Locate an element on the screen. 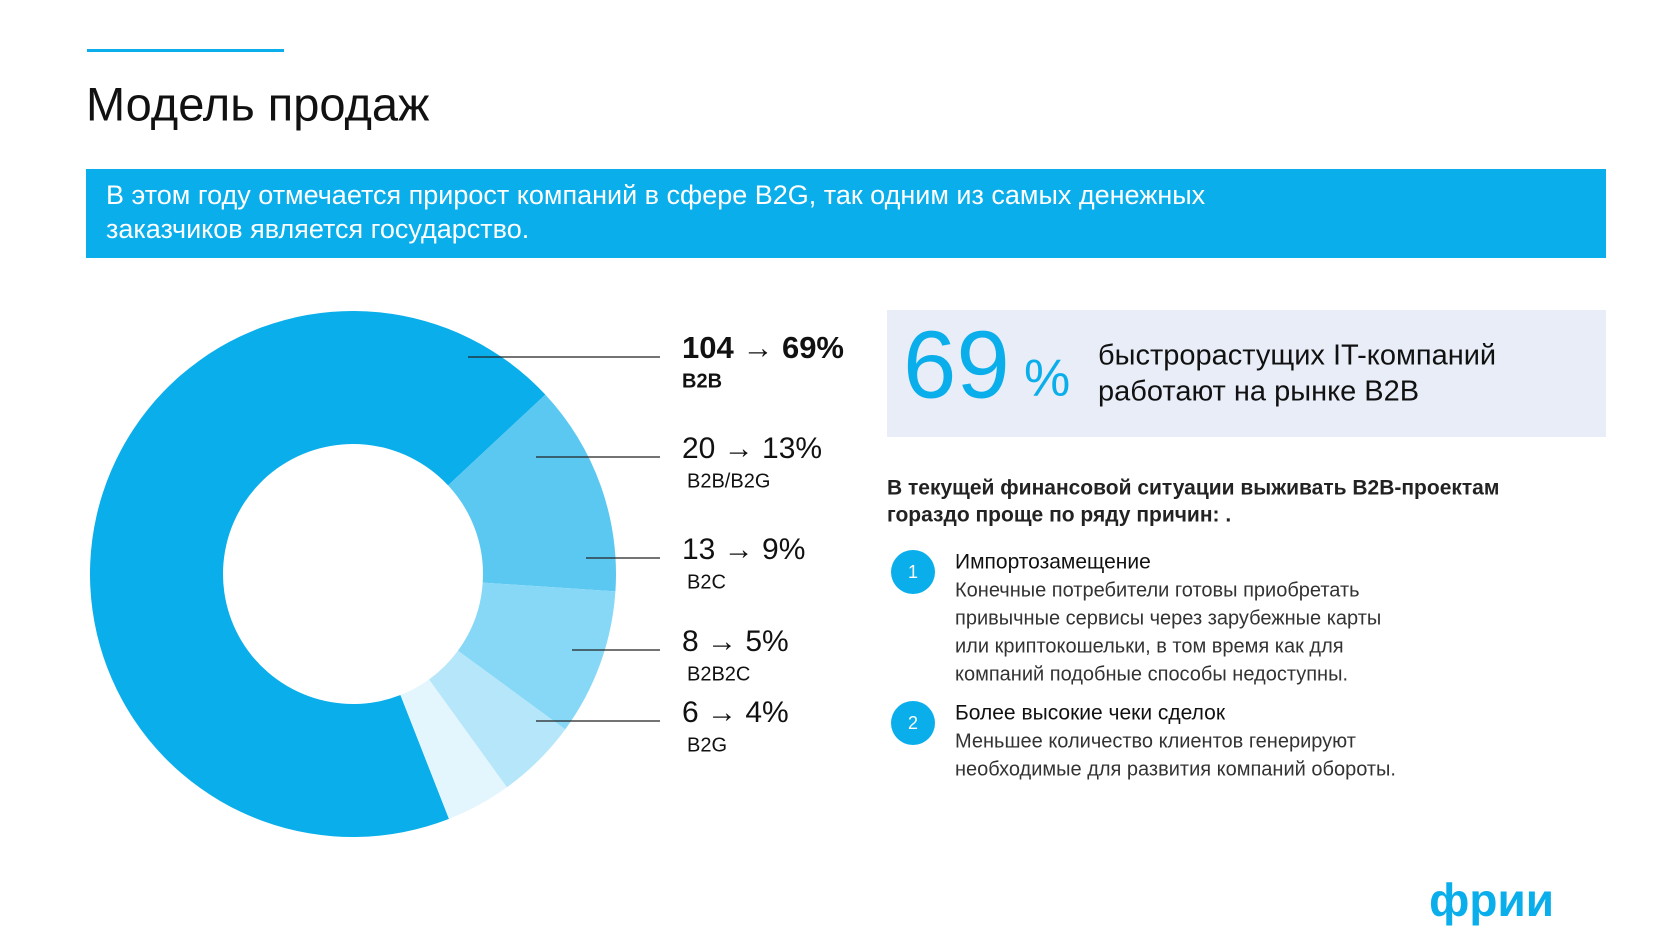 Image resolution: width=1680 pixels, height=945 pixels. item-heading: Более высокие чеки сделок is located at coordinates (1090, 713).